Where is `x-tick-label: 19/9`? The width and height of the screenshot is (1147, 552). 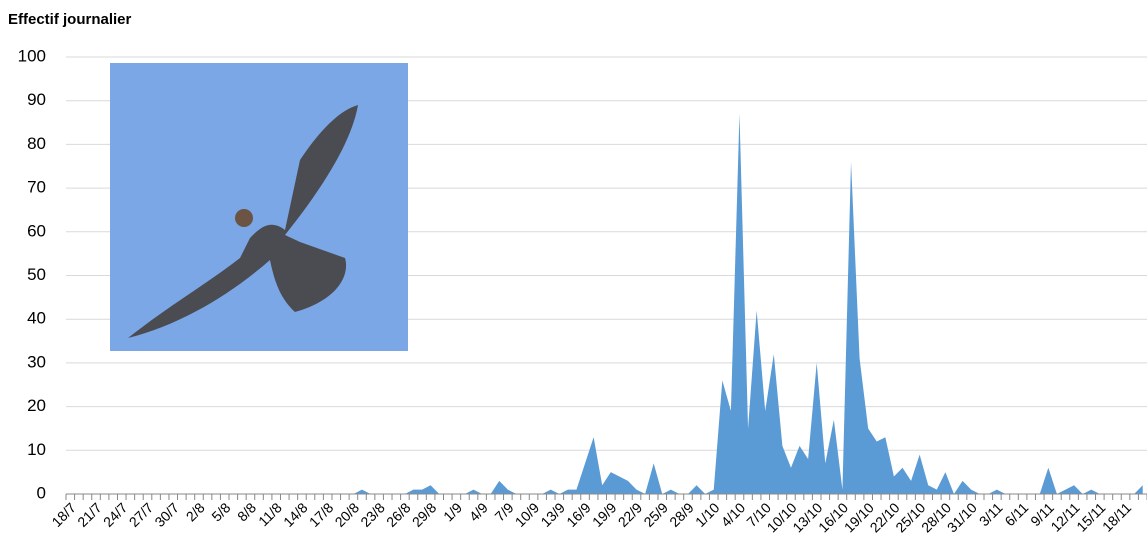
x-tick-label: 19/9 is located at coordinates (604, 514).